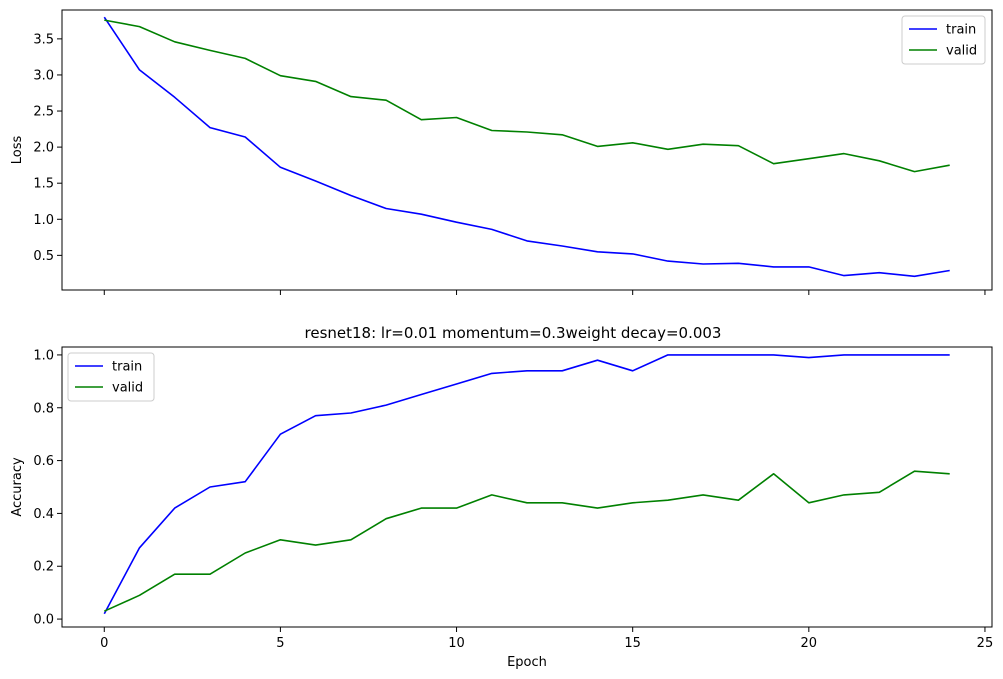  What do you see at coordinates (43, 39) in the screenshot?
I see `y-tick-label: 3.5` at bounding box center [43, 39].